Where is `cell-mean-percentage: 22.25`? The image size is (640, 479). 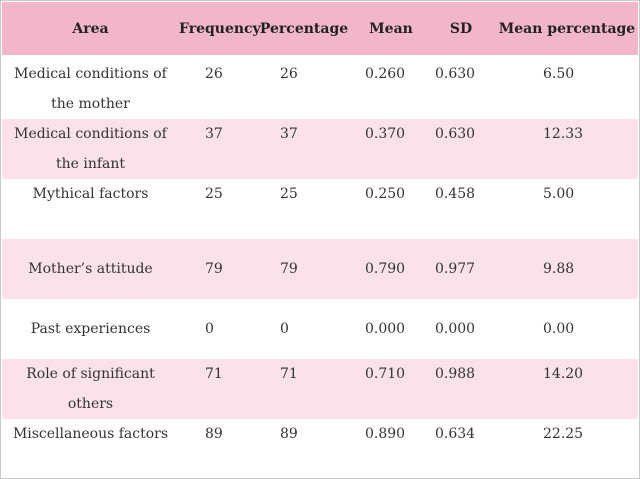 cell-mean-percentage: 22.25 is located at coordinates (563, 434).